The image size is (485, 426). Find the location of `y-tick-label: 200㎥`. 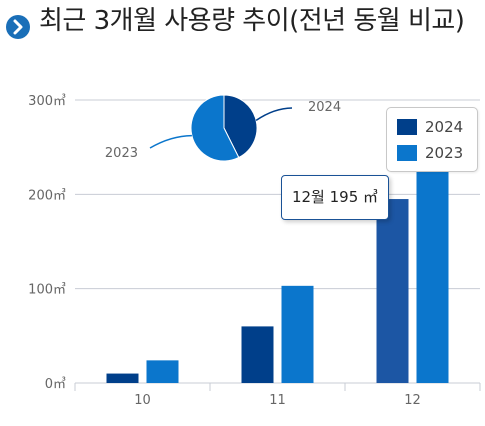

y-tick-label: 200㎥ is located at coordinates (47, 195).